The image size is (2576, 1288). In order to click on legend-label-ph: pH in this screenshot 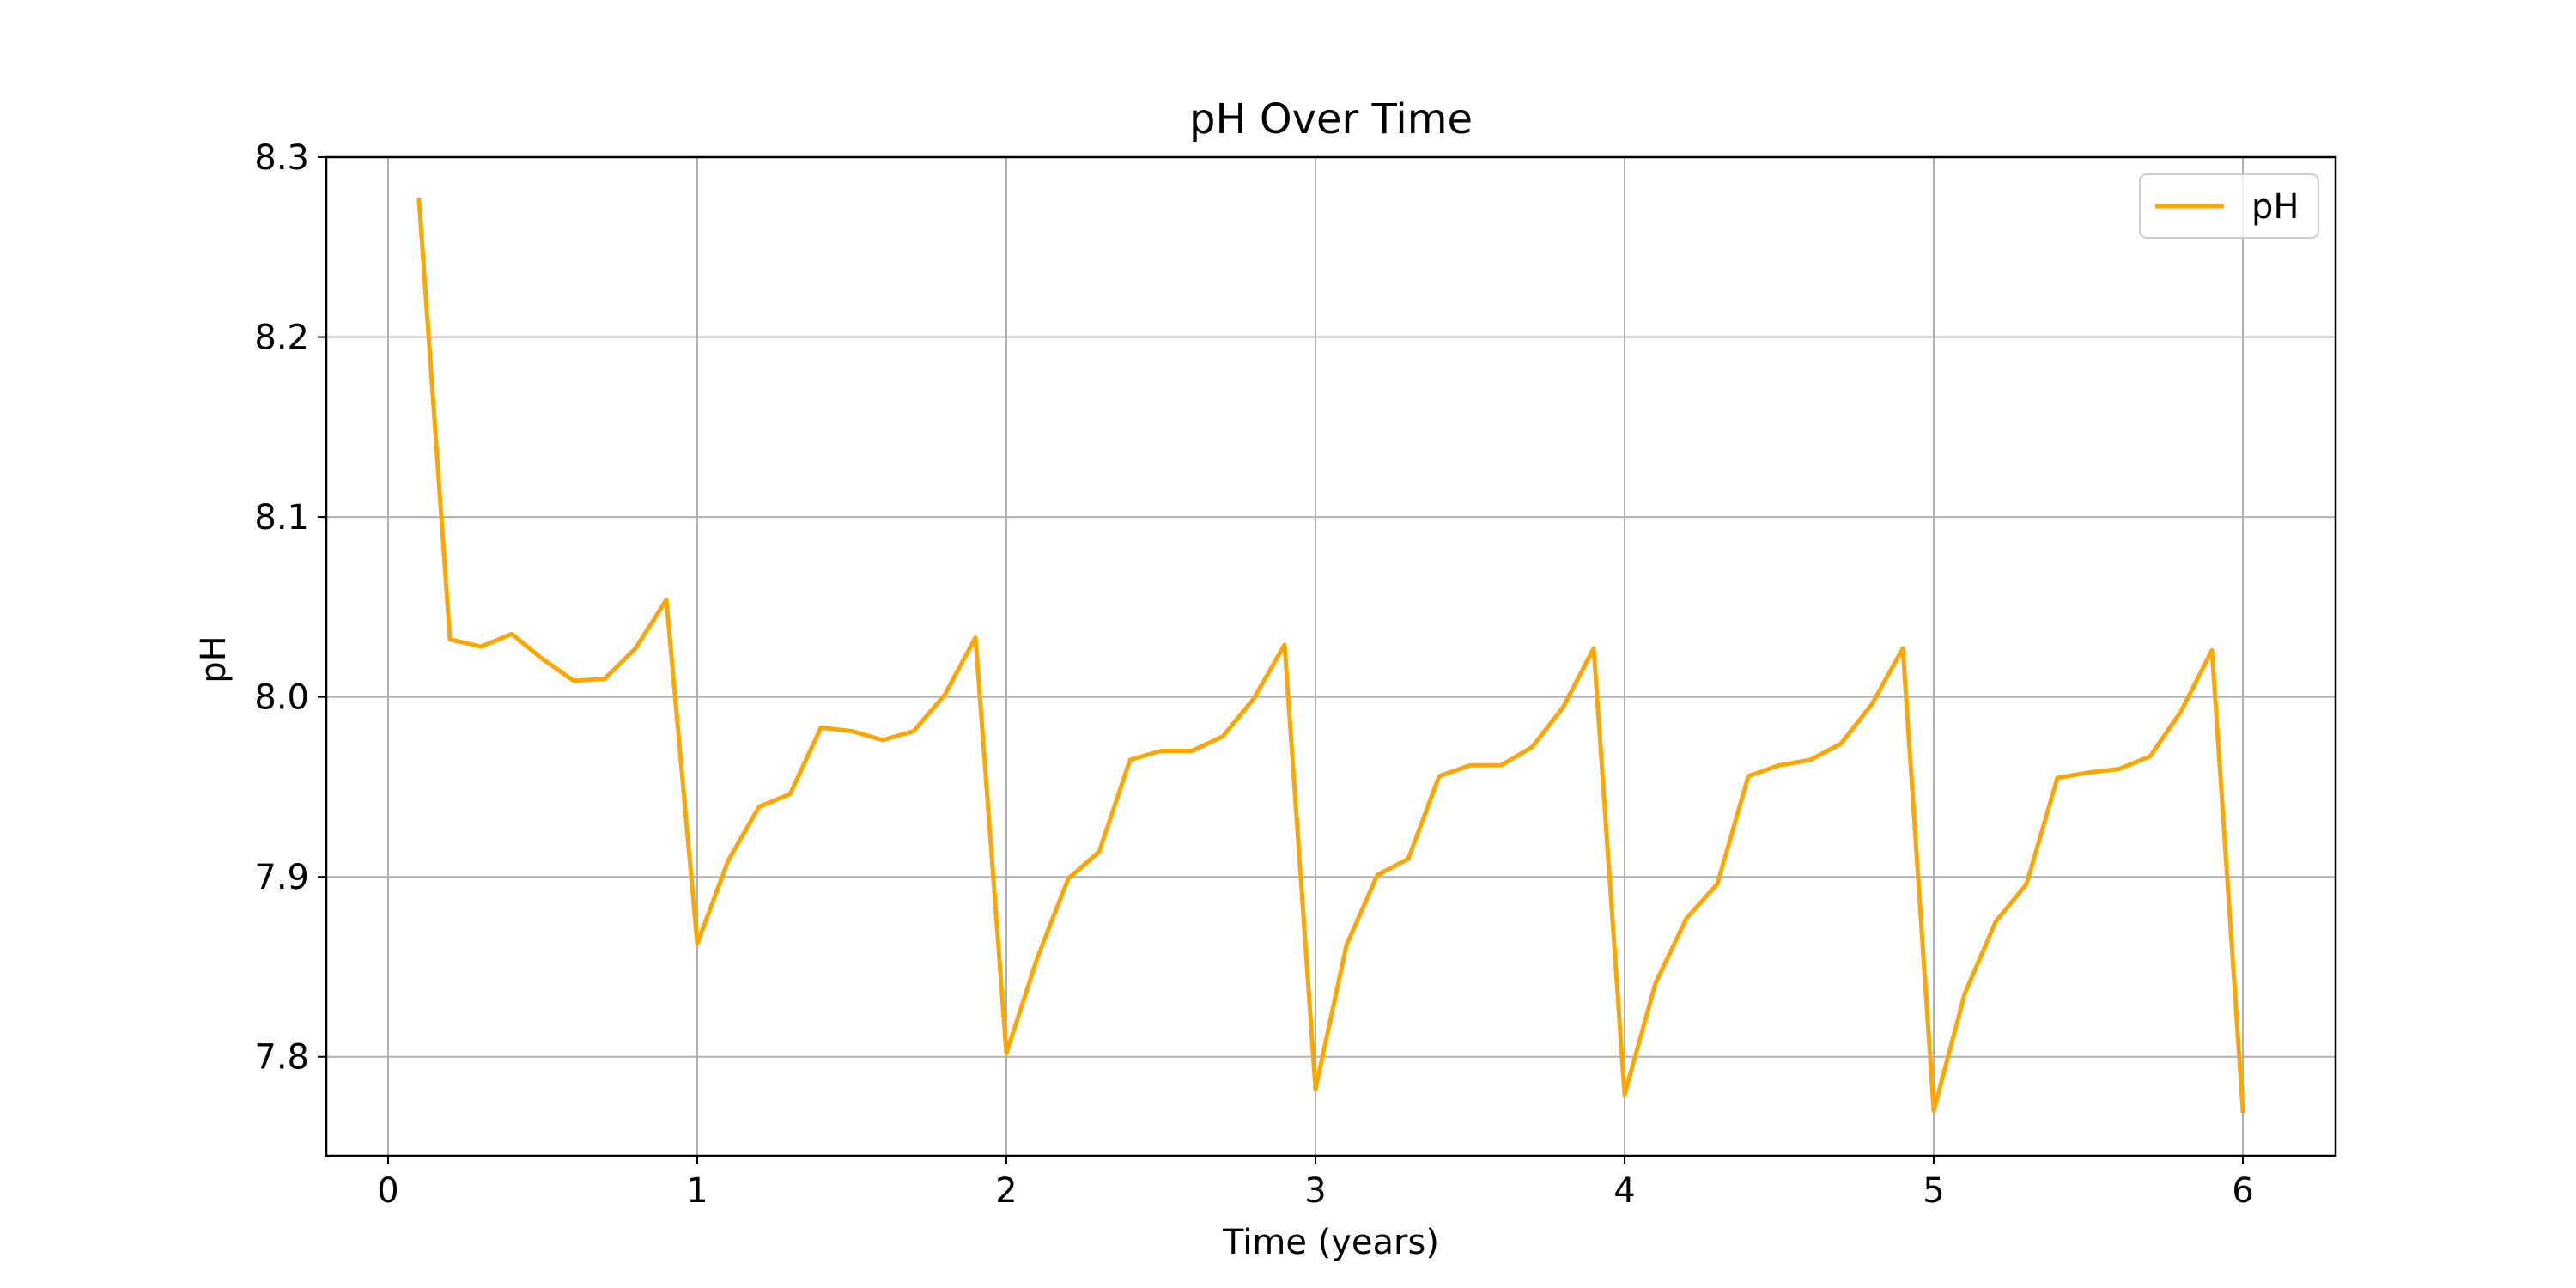, I will do `click(2275, 207)`.